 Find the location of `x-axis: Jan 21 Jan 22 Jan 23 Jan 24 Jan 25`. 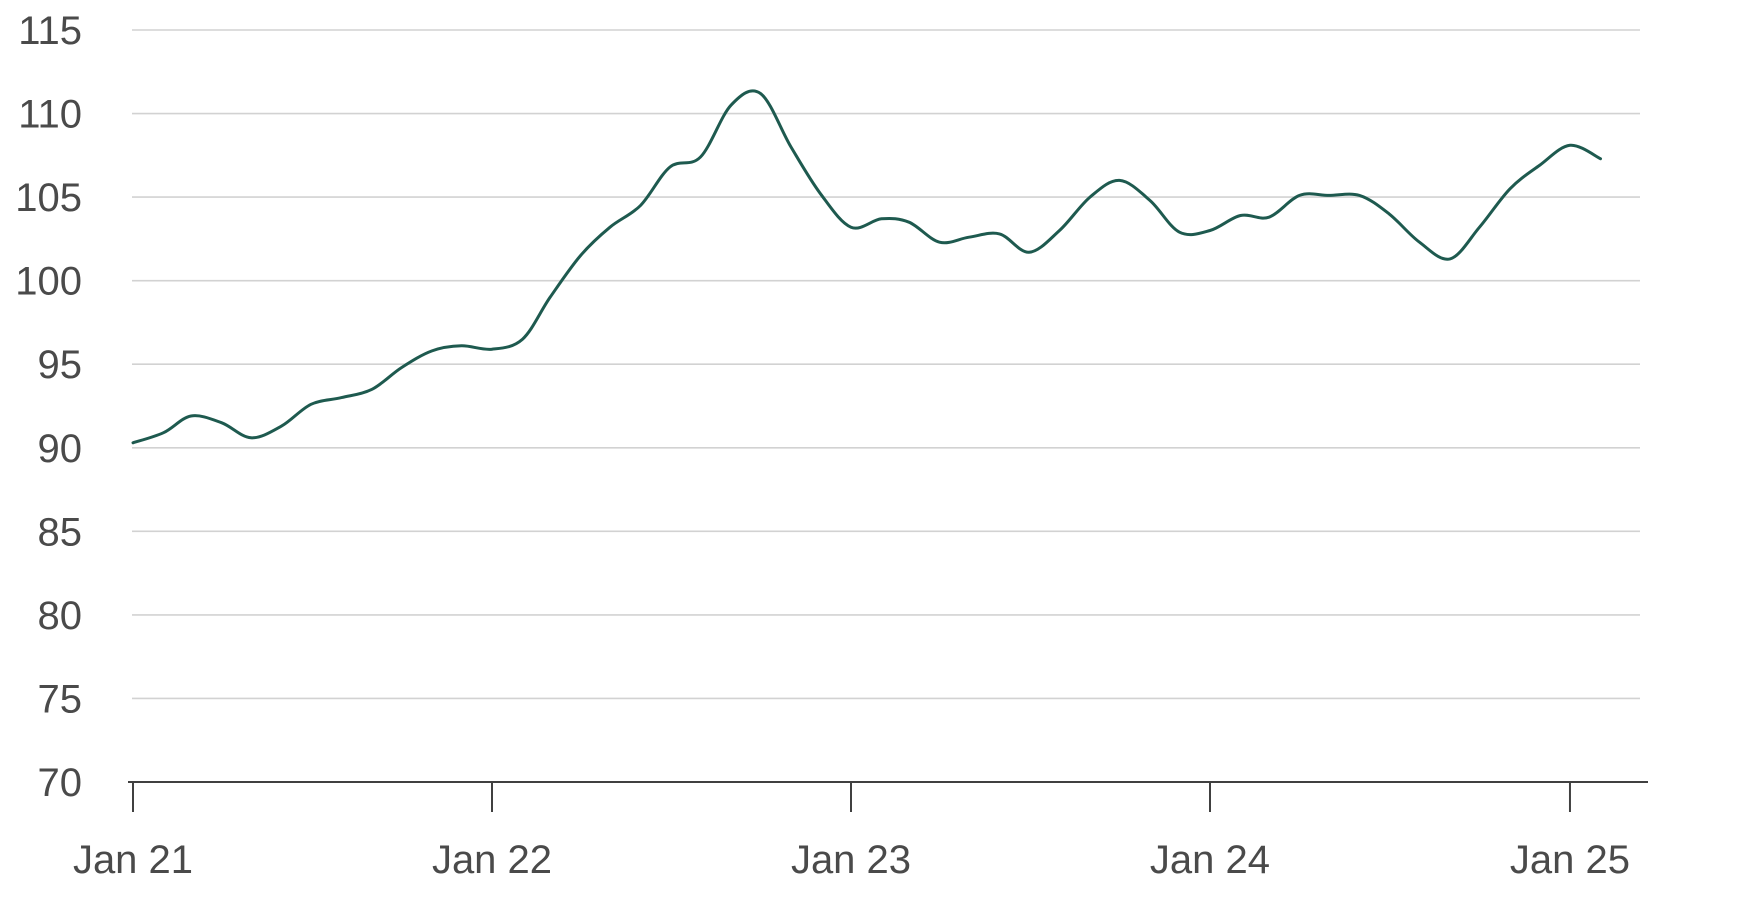

x-axis: Jan 21 Jan 22 Jan 23 Jan 24 Jan 25 is located at coordinates (860, 831).